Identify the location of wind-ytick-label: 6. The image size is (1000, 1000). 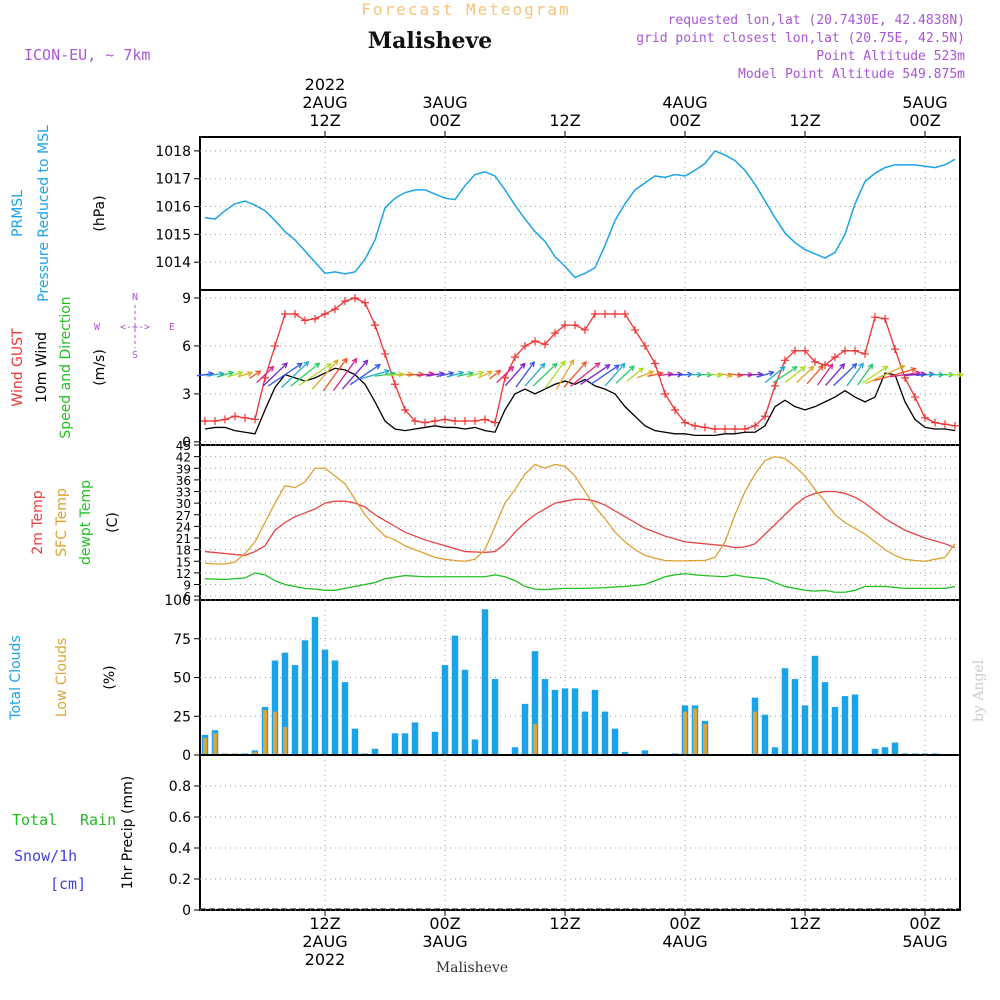
(186, 347).